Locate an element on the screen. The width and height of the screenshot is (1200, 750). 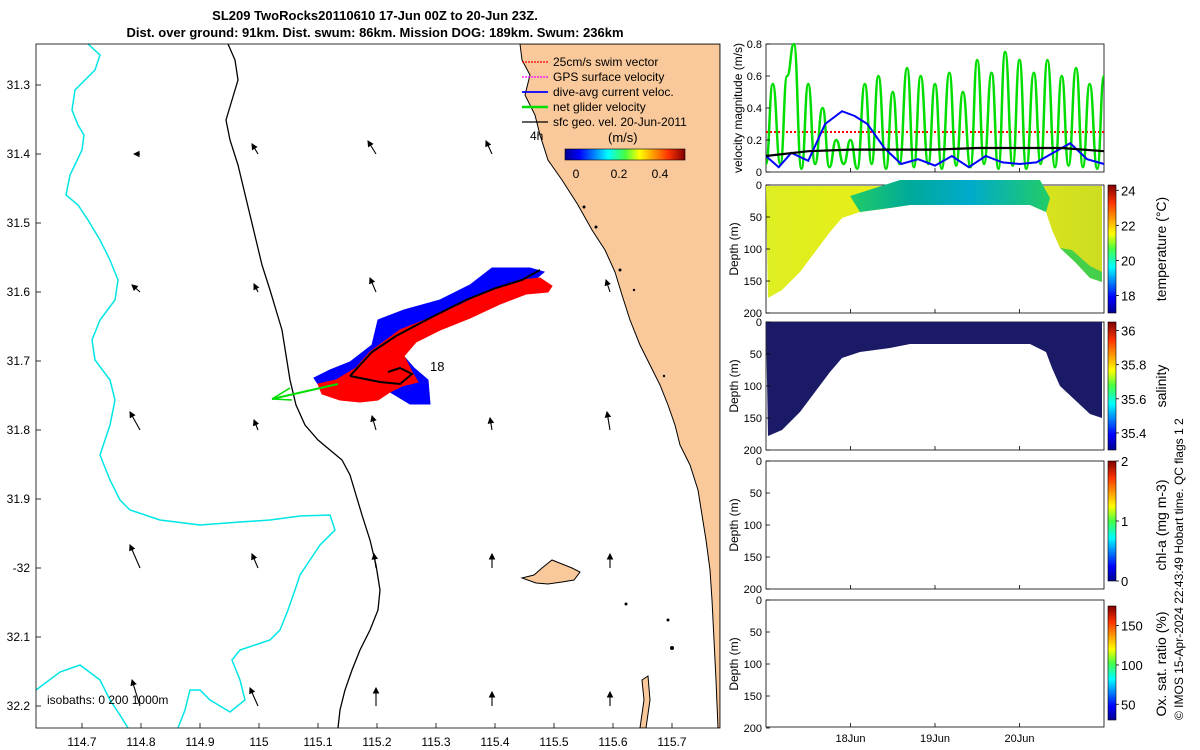
oxygen-depth-tick-label: 150 is located at coordinates (753, 697).